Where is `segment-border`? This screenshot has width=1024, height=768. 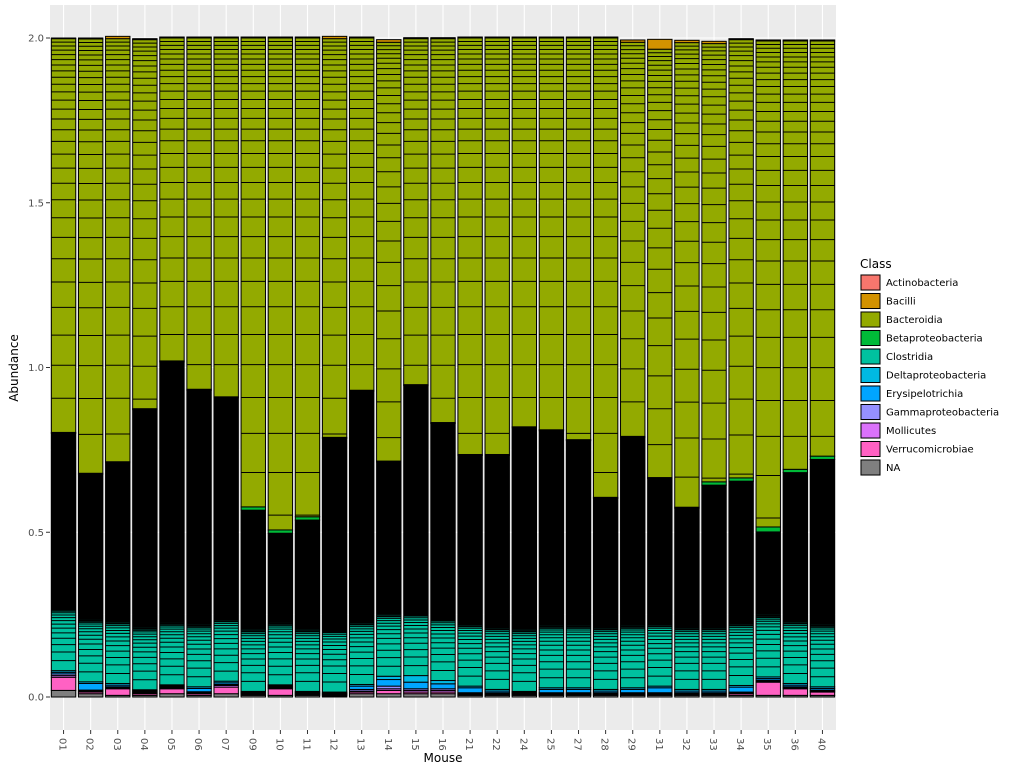
segment-border is located at coordinates (90, 38).